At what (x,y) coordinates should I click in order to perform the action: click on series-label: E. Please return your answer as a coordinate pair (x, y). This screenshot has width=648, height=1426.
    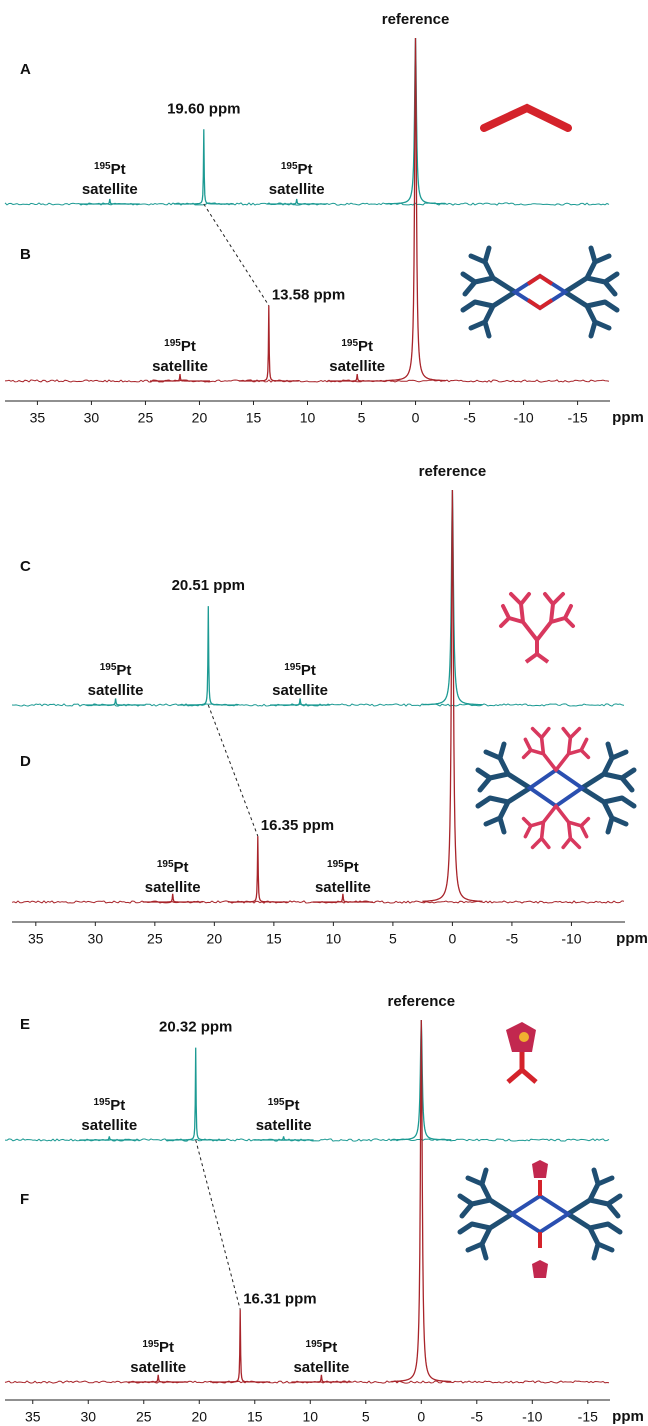
    Looking at the image, I should click on (25, 1024).